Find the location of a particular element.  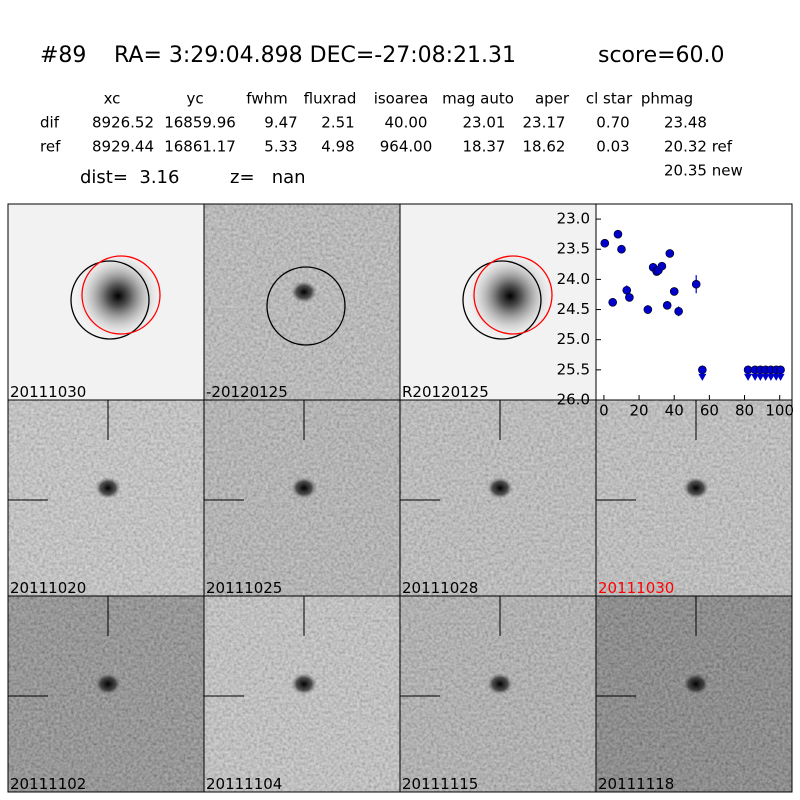

y-tick-label: 23.0 is located at coordinates (573, 219).